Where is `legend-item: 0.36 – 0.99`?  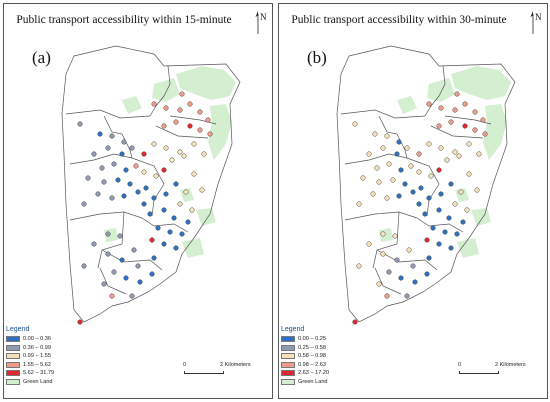
legend-item: 0.36 – 0.99 is located at coordinates (30, 348).